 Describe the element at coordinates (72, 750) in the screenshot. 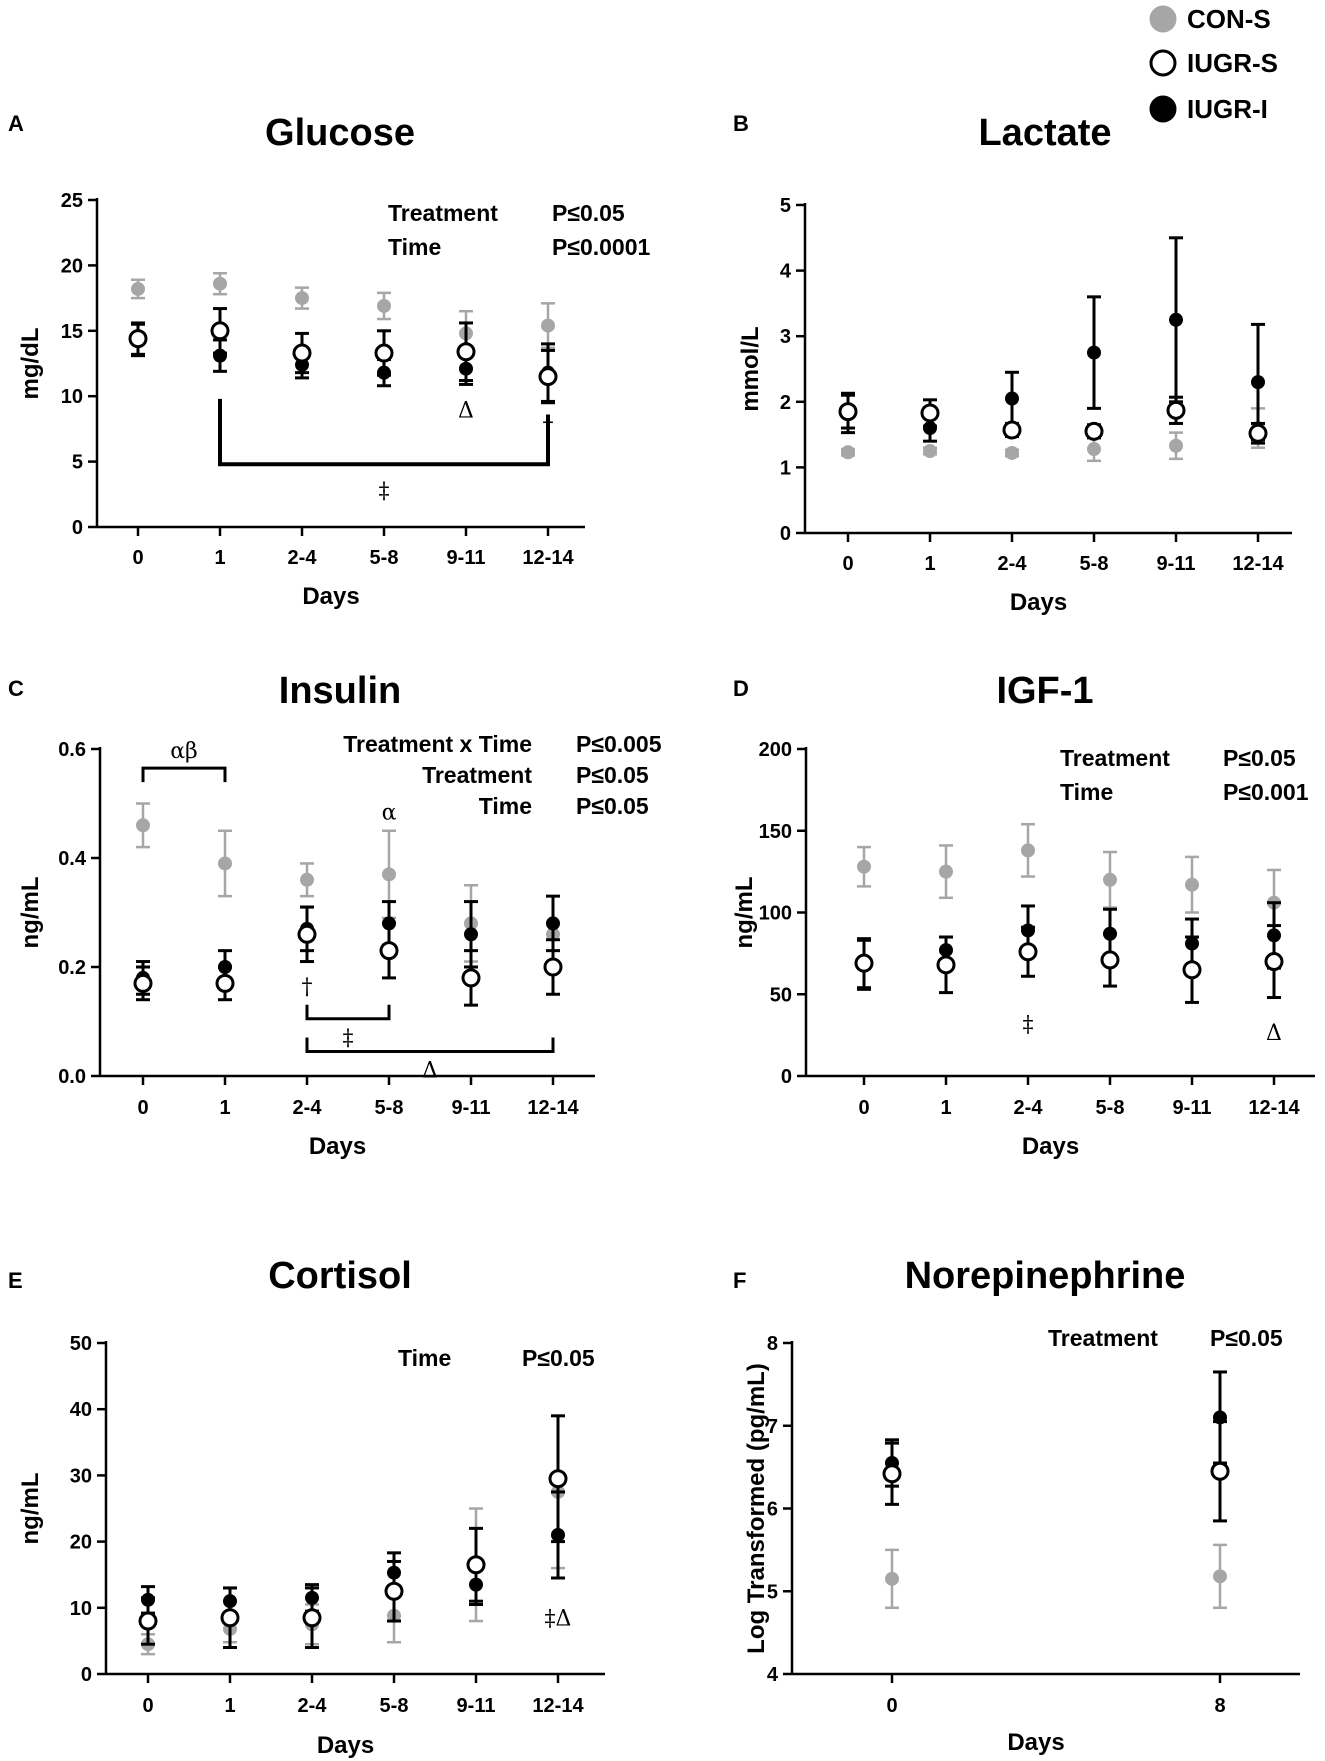

I see `y-tick-label: 0.6` at that location.